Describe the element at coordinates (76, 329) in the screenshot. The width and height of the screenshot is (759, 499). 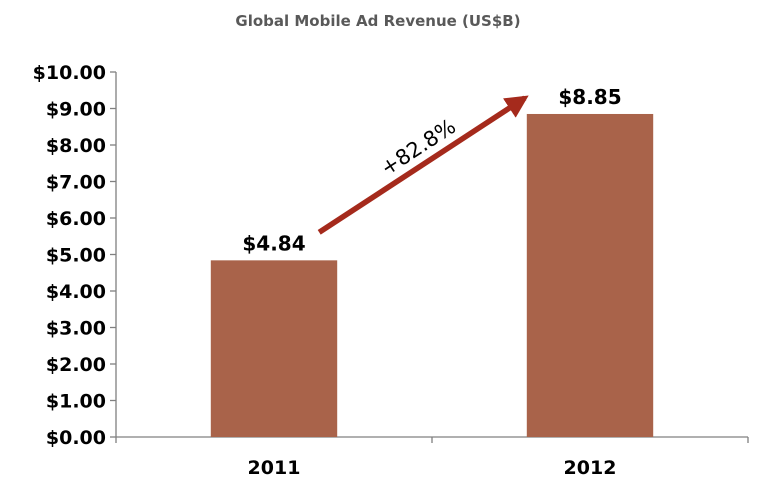
I see `y-tick-label: $3.00` at that location.